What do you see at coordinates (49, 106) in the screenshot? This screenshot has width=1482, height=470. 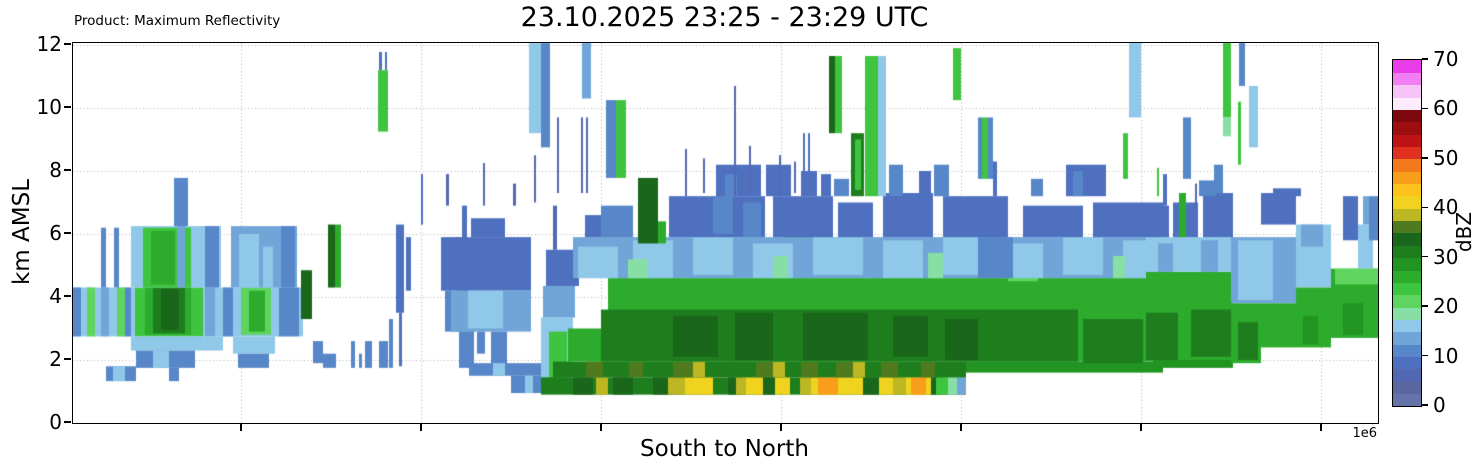 I see `y-tick-label: 10` at bounding box center [49, 106].